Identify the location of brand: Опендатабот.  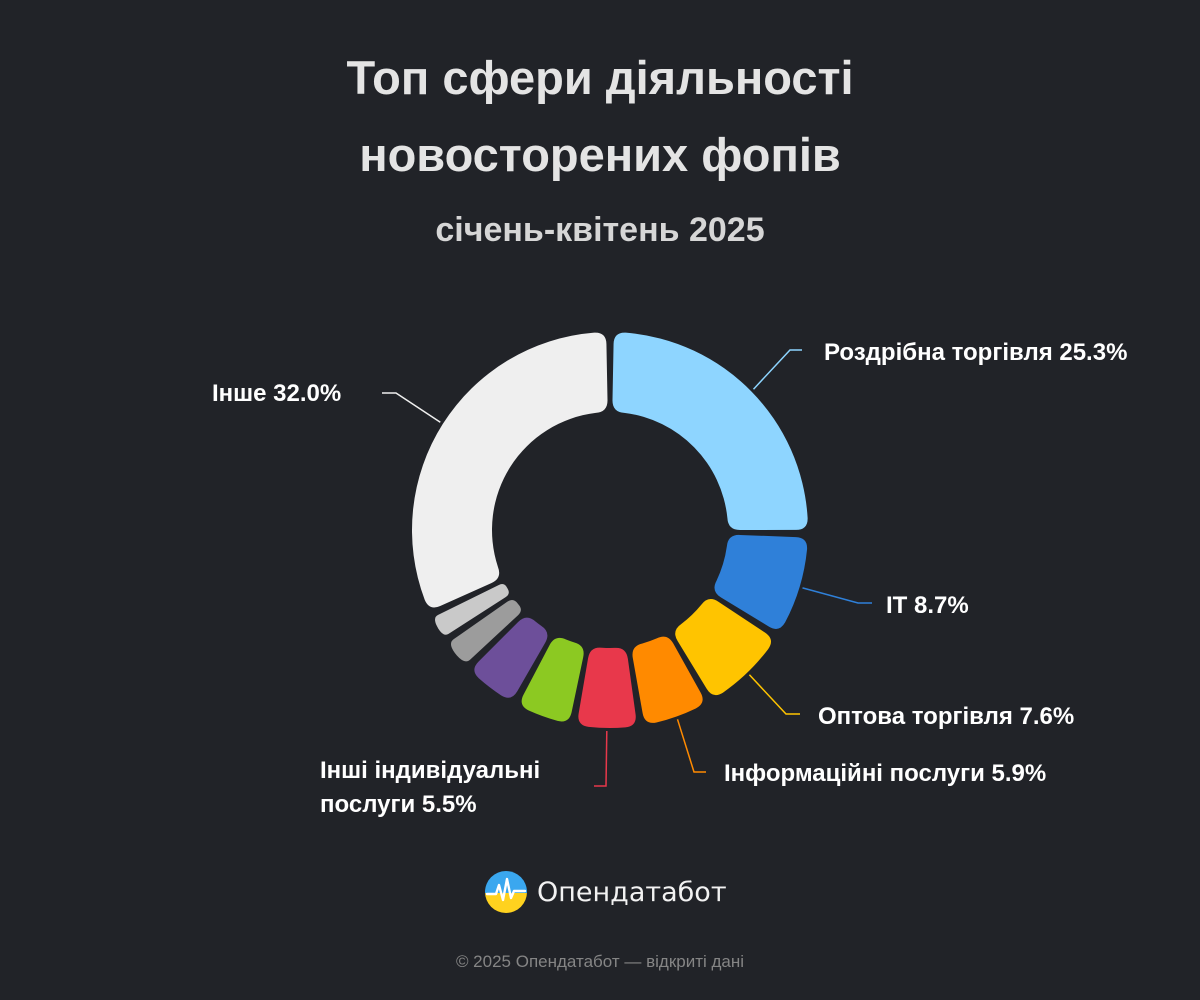
(605, 892).